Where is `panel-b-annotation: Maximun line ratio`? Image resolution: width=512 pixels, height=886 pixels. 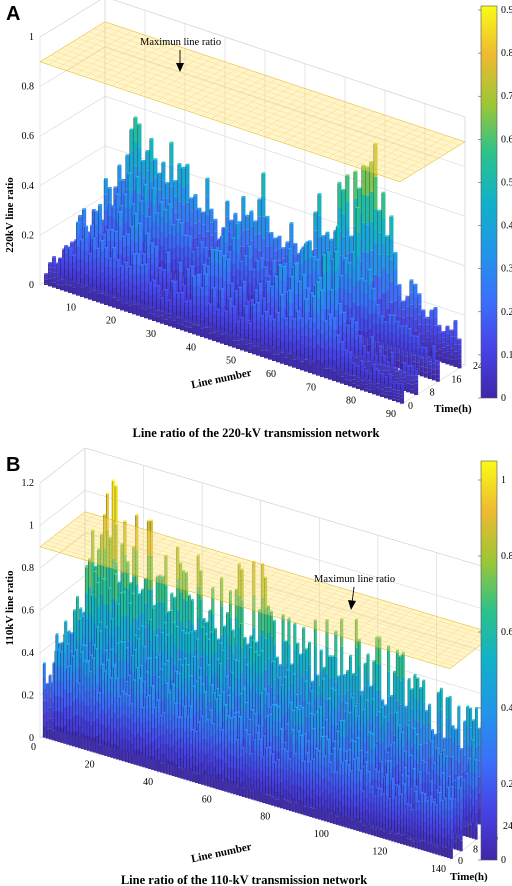
panel-b-annotation: Maximun line ratio is located at coordinates (354, 579).